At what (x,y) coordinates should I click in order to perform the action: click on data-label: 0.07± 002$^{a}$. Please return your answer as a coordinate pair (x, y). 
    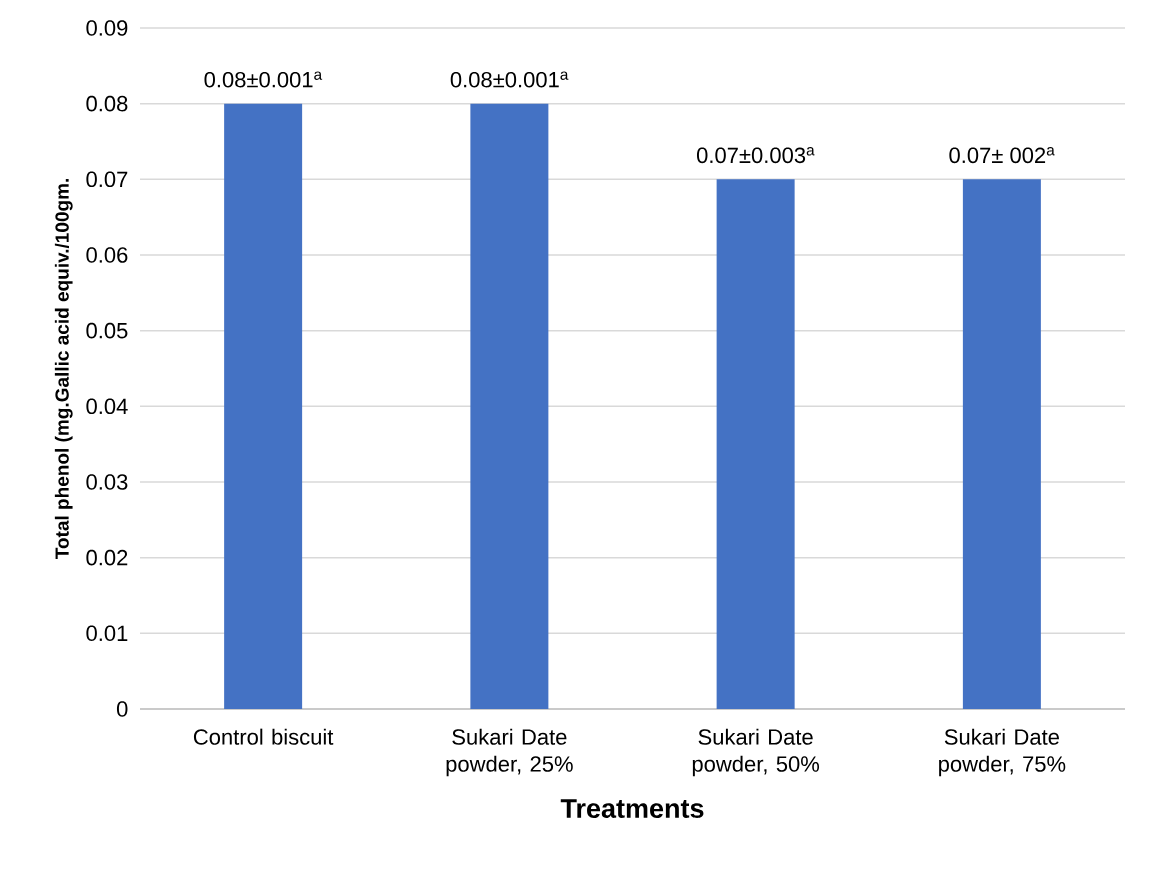
    Looking at the image, I should click on (1002, 155).